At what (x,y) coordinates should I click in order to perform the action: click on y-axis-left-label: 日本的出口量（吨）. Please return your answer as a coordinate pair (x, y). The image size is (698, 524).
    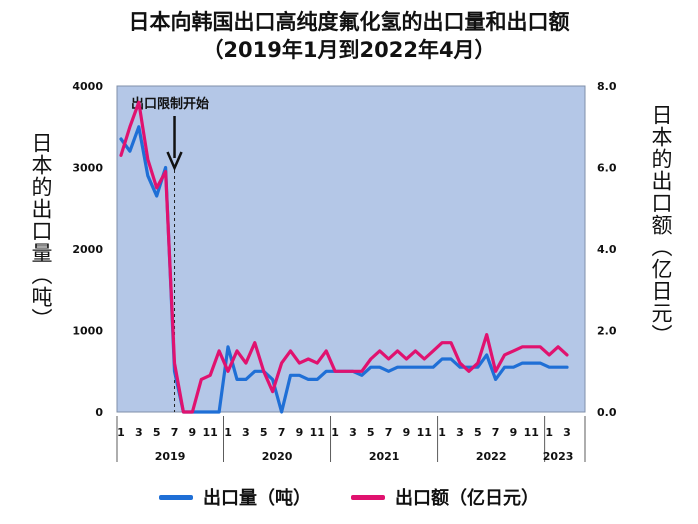
    Looking at the image, I should click on (41, 231).